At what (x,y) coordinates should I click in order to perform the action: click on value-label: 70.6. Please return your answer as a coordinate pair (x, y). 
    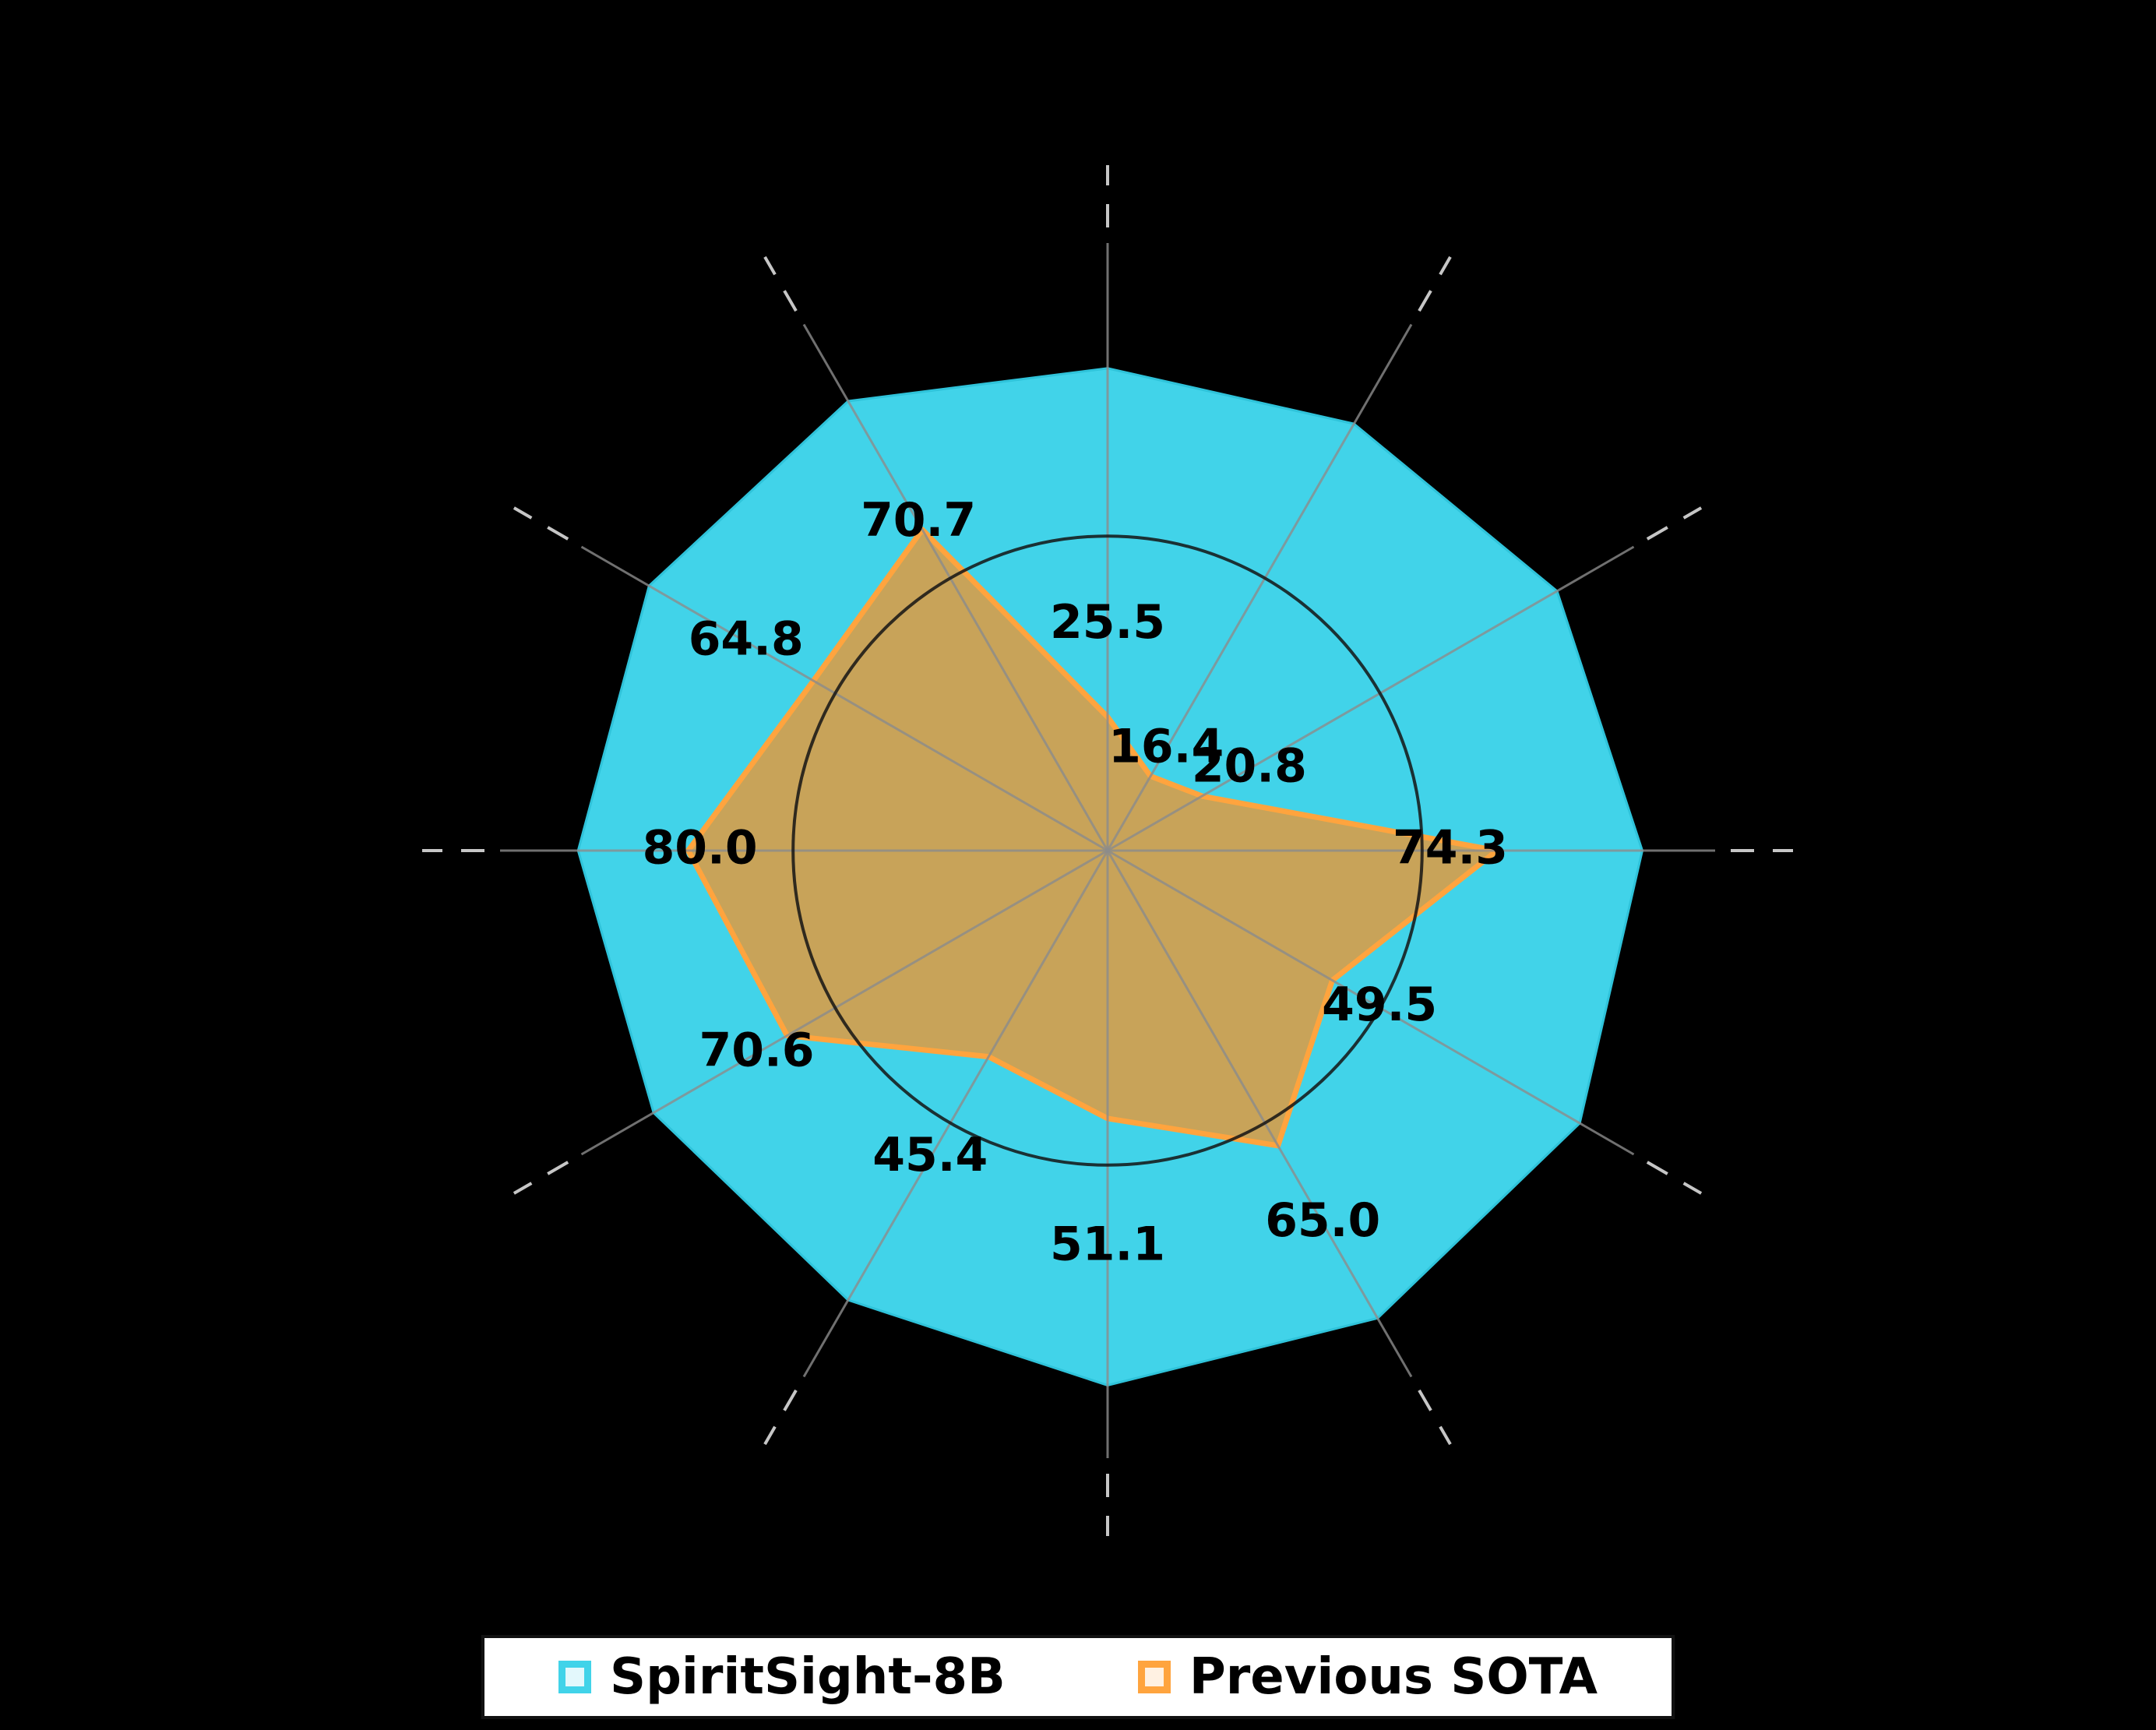
    Looking at the image, I should click on (757, 1051).